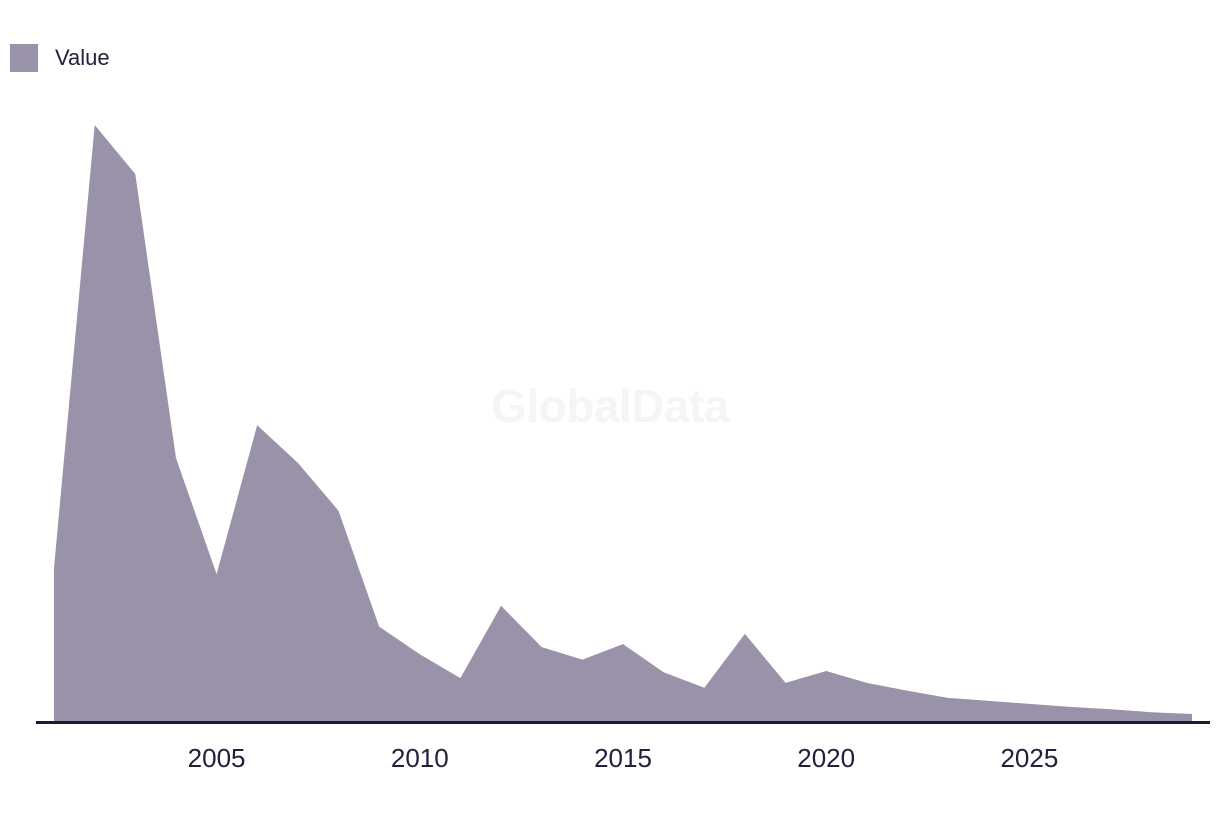  What do you see at coordinates (623, 758) in the screenshot?
I see `x-tick-label-2015: 2015` at bounding box center [623, 758].